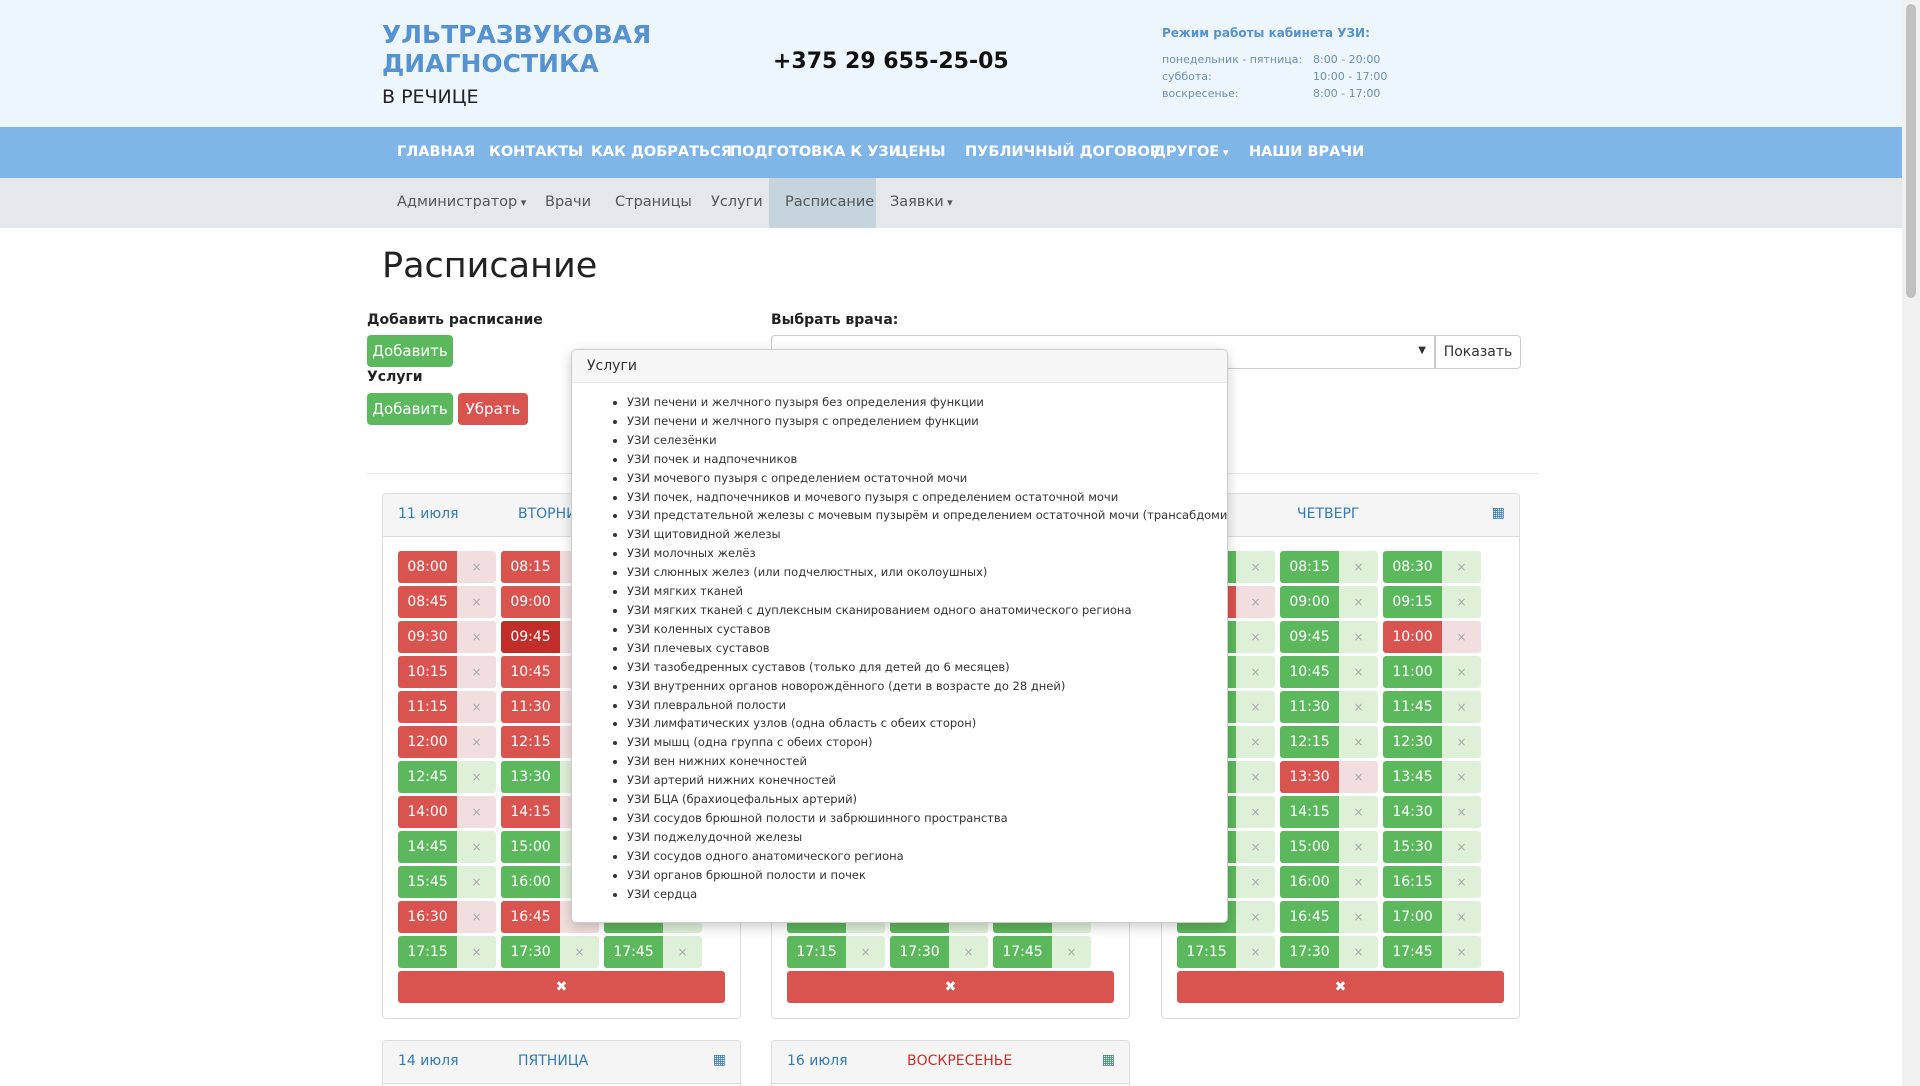 Image resolution: width=1920 pixels, height=1086 pixels. I want to click on nav-item: ПОДГОТОВКА К УЗИ, so click(815, 152).